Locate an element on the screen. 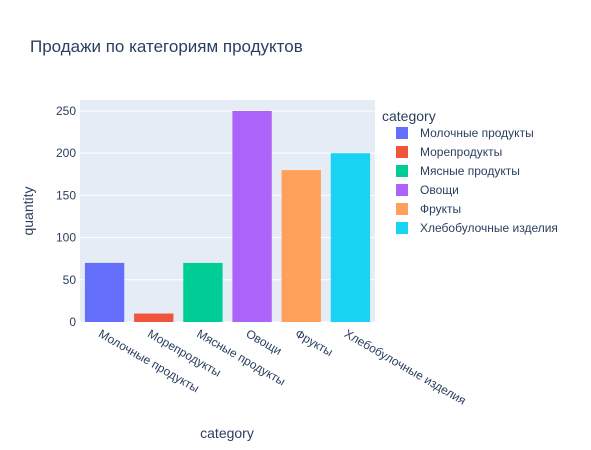  x-tick-label: Мясные продукты is located at coordinates (240, 357).